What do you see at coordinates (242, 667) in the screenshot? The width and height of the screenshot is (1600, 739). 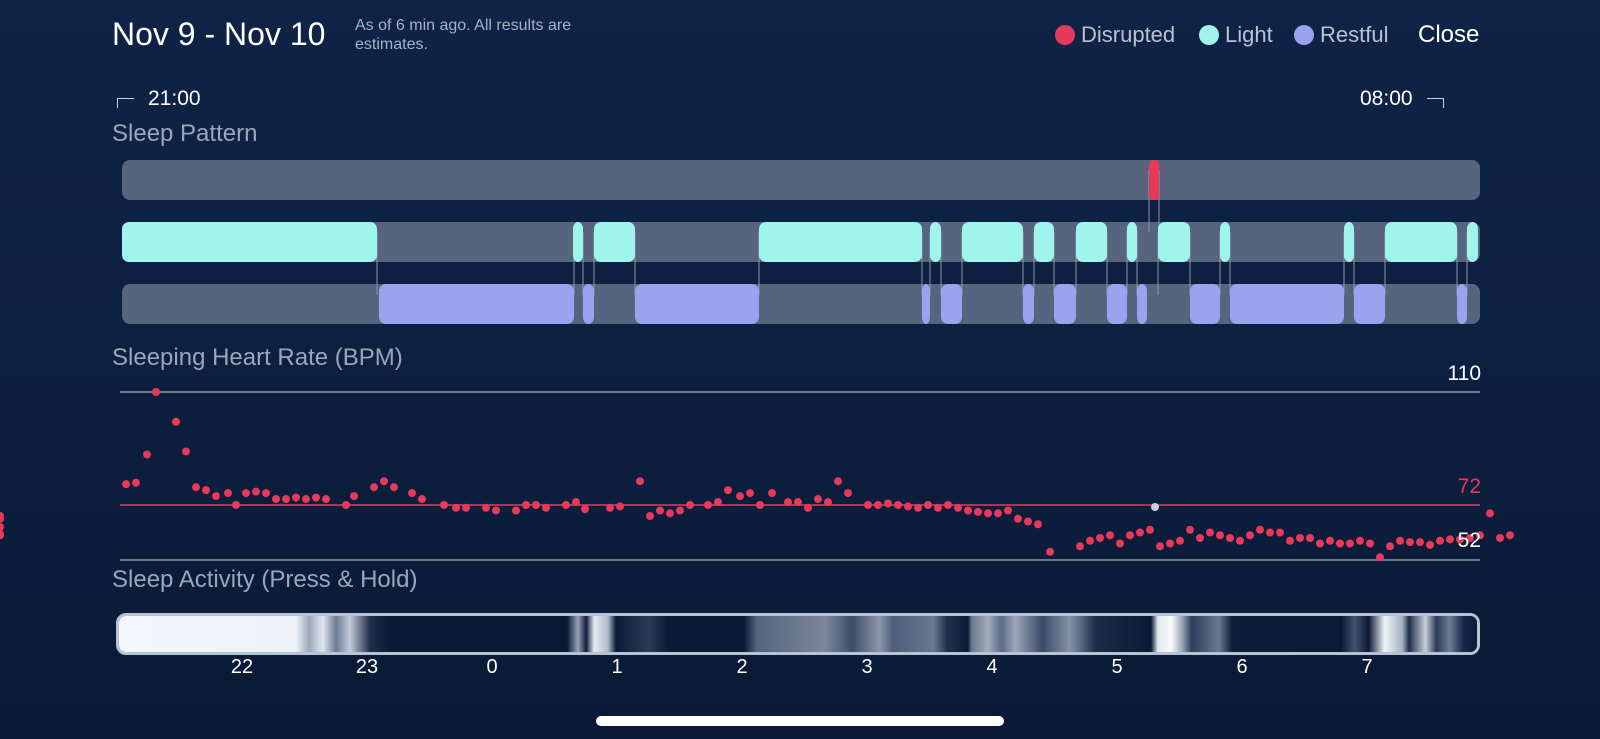 I see `hour-tick: 22` at bounding box center [242, 667].